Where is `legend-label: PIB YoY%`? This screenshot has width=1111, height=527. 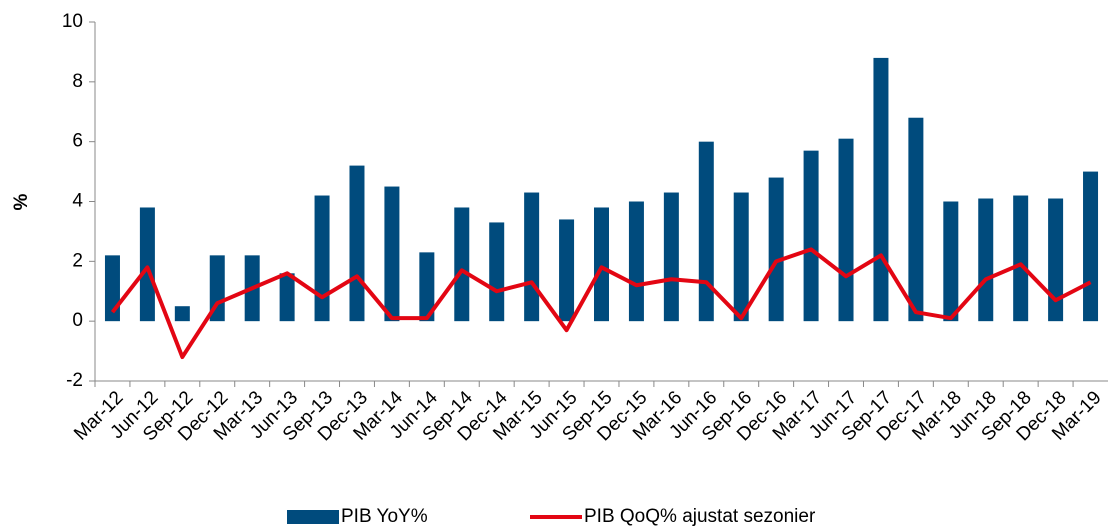
legend-label: PIB YoY% is located at coordinates (384, 516).